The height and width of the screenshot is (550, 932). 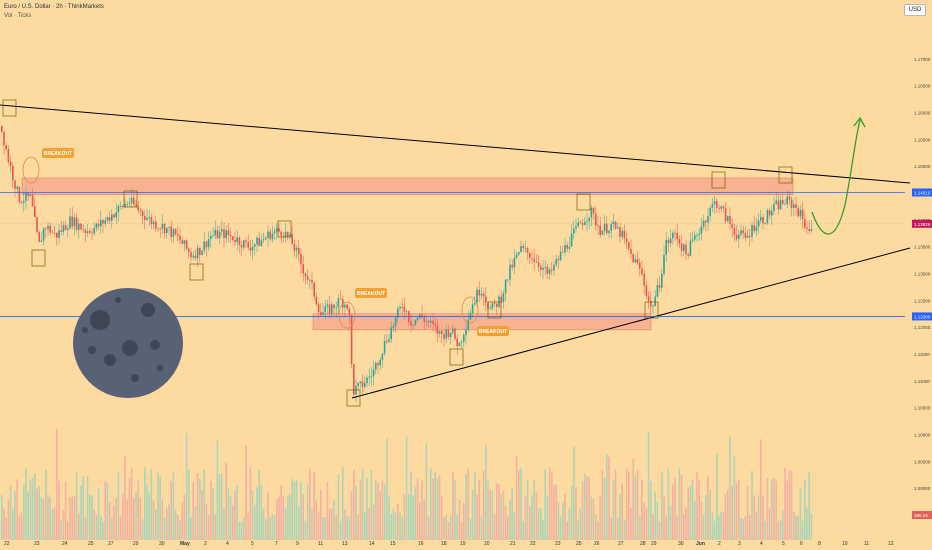 What do you see at coordinates (801, 544) in the screenshot?
I see `x-axis-tick: 6` at bounding box center [801, 544].